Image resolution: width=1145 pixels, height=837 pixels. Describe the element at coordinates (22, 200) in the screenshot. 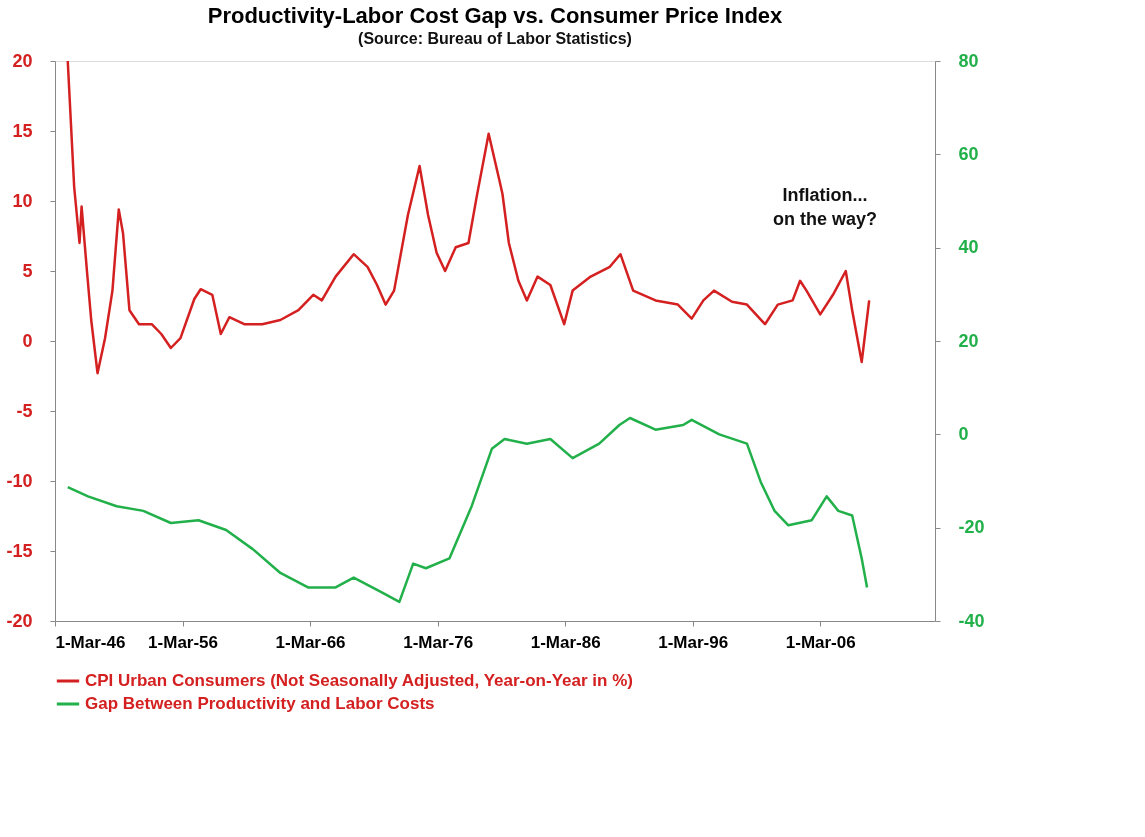

I see `y-tick-label: 10` at that location.